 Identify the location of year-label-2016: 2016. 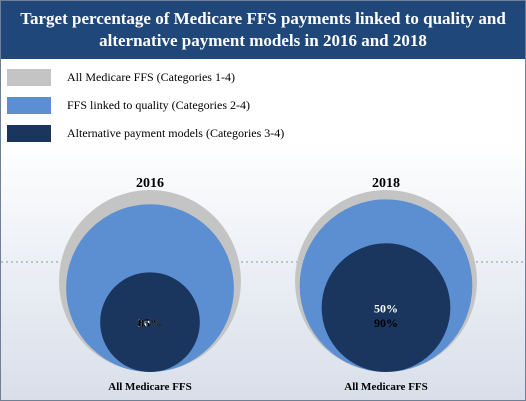
(150, 183).